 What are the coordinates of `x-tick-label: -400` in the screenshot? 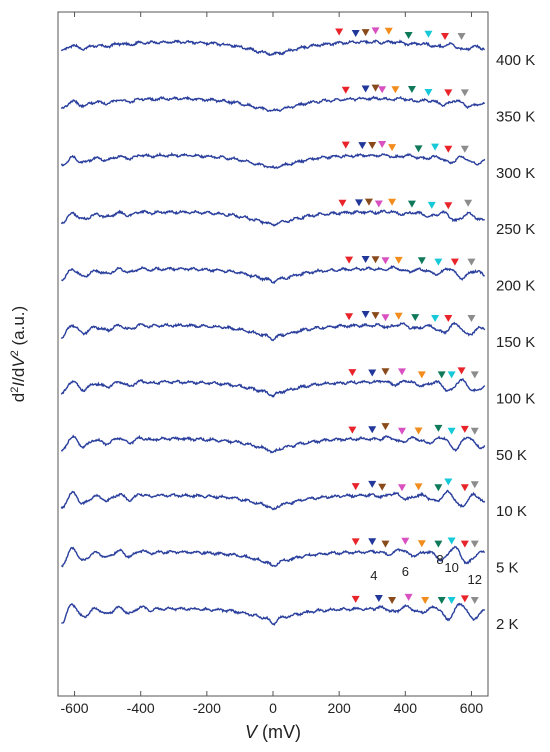 It's located at (141, 708).